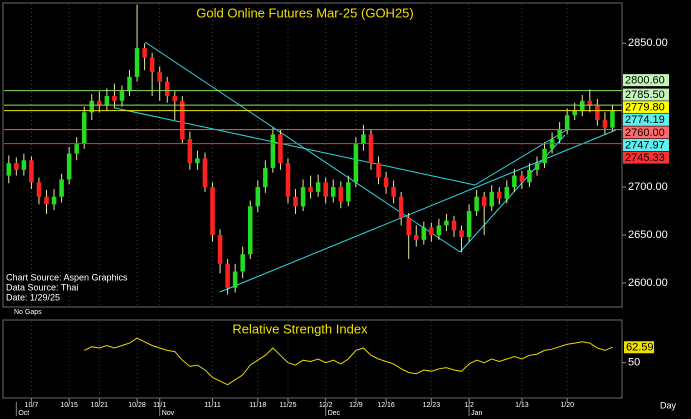 Image resolution: width=691 pixels, height=419 pixels. What do you see at coordinates (137, 405) in the screenshot?
I see `x-tick-label: 10/28` at bounding box center [137, 405].